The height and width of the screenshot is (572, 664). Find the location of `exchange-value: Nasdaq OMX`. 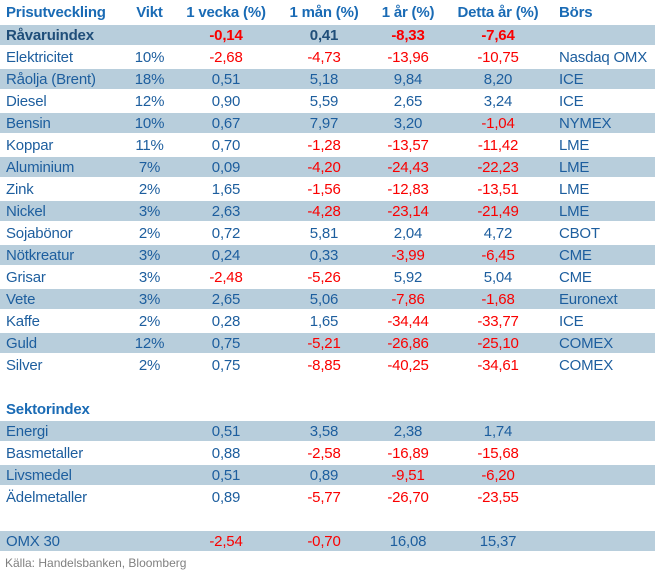

exchange-value: Nasdaq OMX is located at coordinates (603, 57).